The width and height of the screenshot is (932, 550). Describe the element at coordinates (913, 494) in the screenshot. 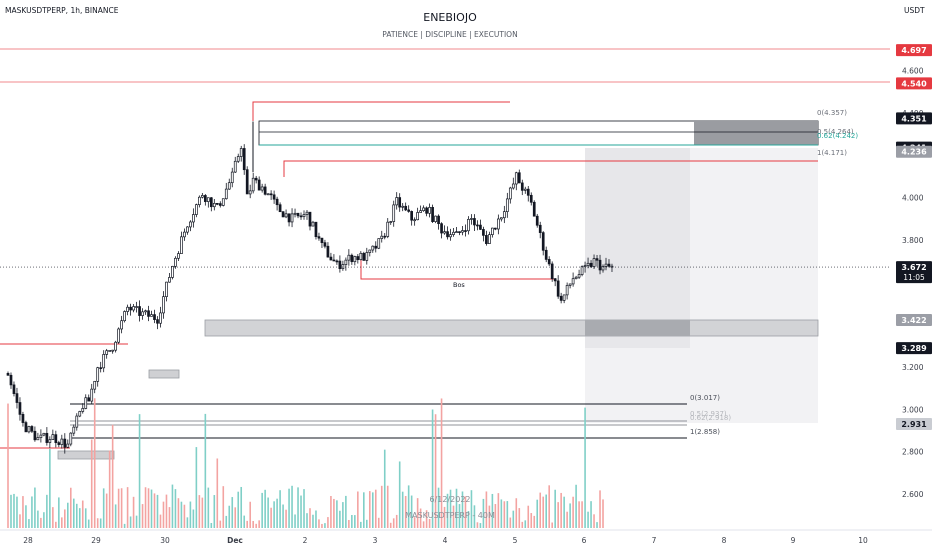

I see `y-tick-label: 2.600` at that location.